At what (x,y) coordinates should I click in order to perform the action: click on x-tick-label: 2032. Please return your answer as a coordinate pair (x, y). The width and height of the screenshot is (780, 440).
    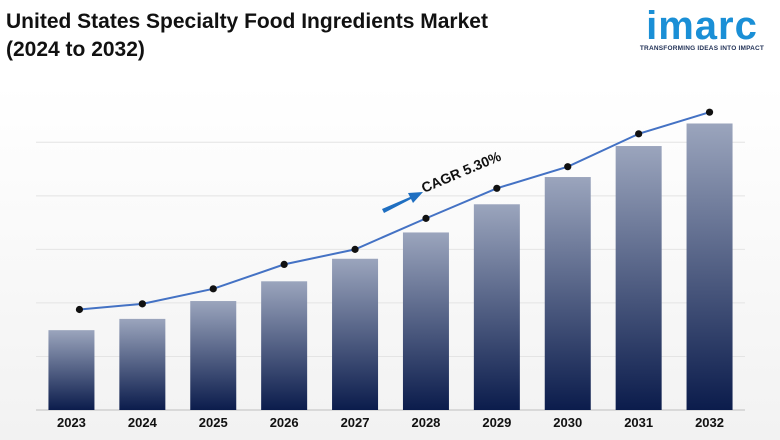
    Looking at the image, I should click on (709, 422).